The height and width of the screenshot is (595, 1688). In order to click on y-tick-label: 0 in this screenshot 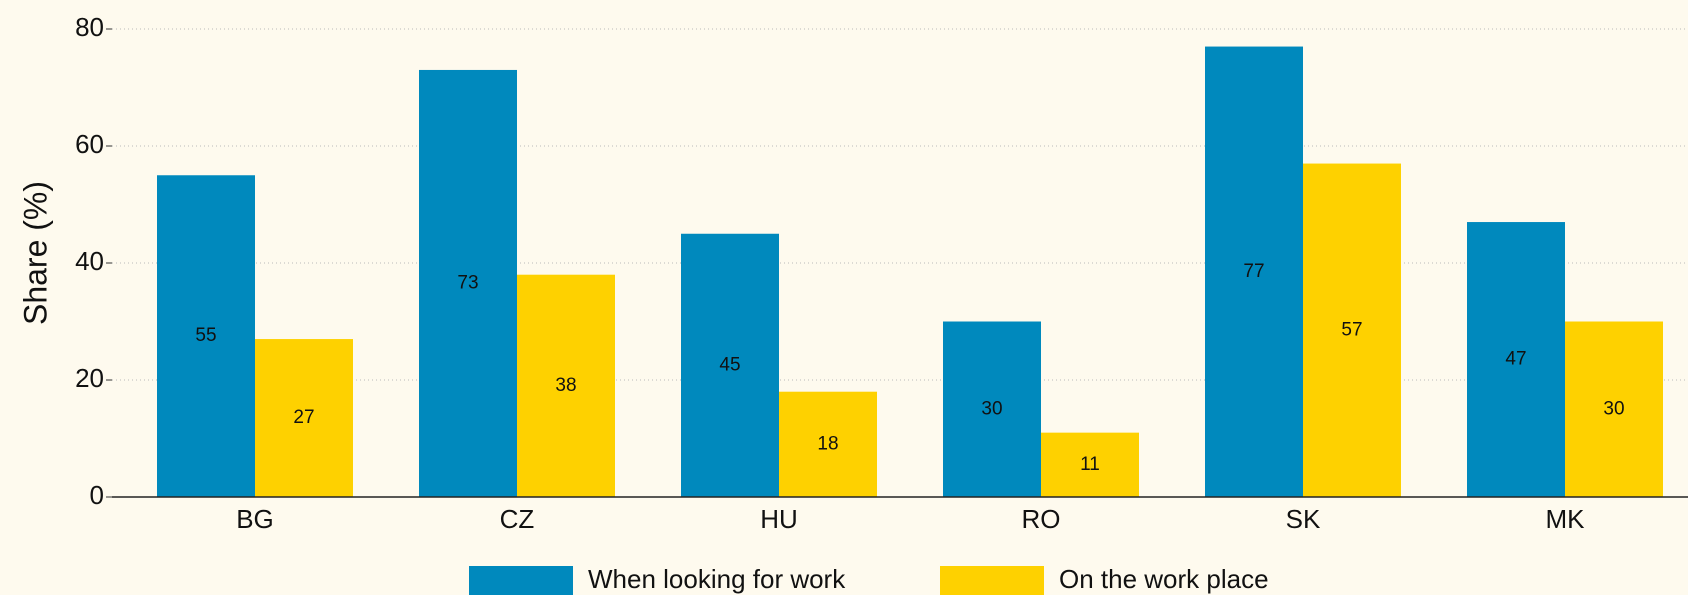, I will do `click(97, 495)`.